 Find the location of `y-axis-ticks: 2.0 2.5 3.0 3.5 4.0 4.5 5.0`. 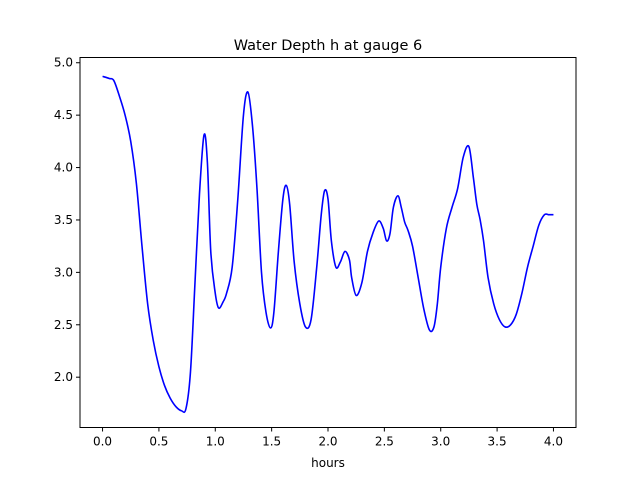

y-axis-ticks: 2.0 2.5 3.0 3.5 4.0 4.5 5.0 is located at coordinates (67, 220).